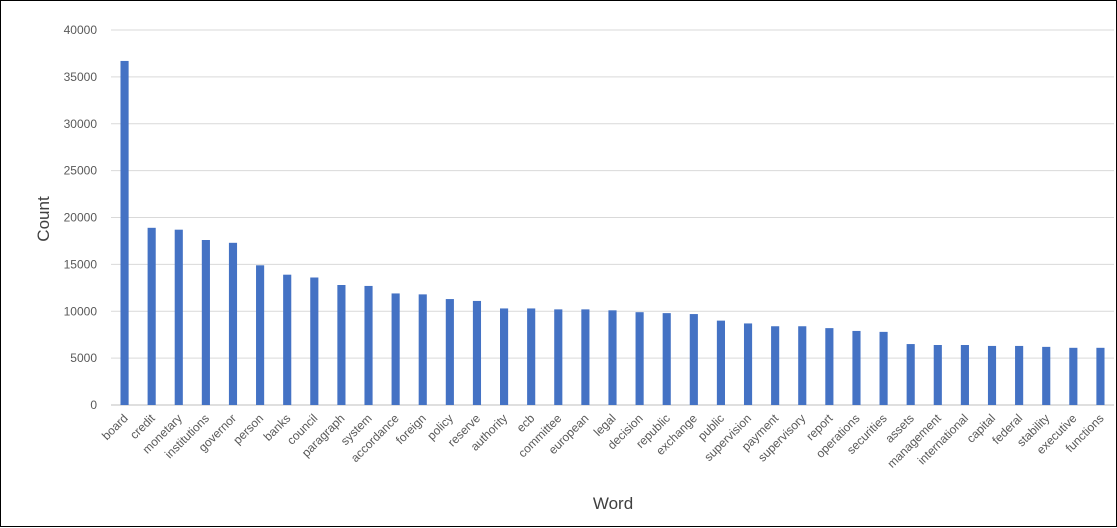  I want to click on y-tick-label: 0, so click(93, 405).